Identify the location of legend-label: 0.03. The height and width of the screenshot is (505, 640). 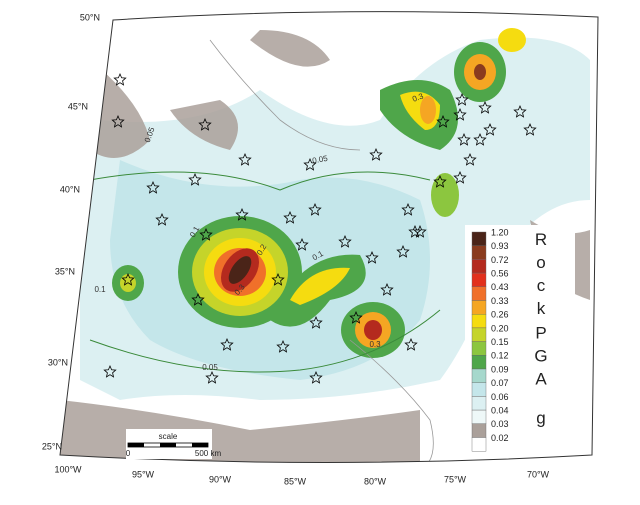
(500, 424).